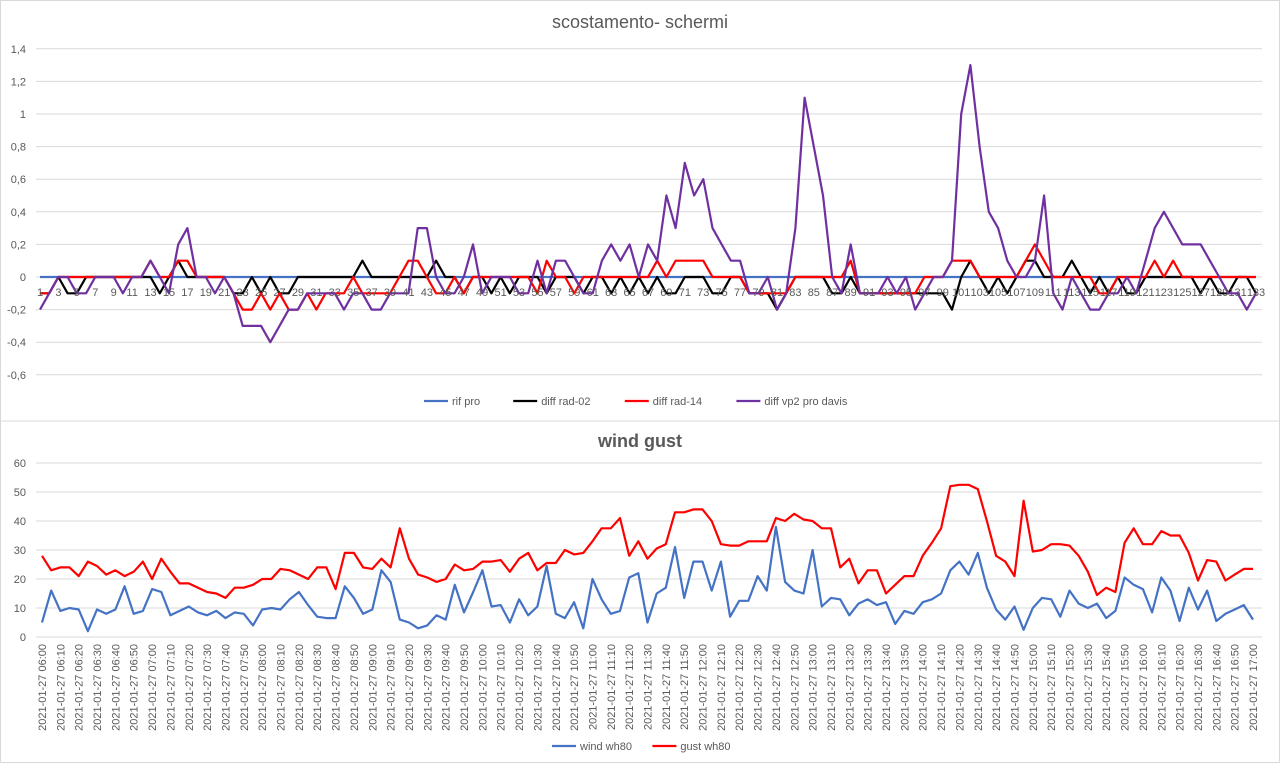  What do you see at coordinates (300, 687) in the screenshot?
I see `x-tick-label: 2021-01-27 08:20` at bounding box center [300, 687].